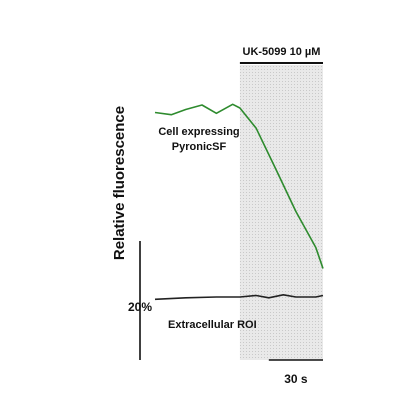  What do you see at coordinates (119, 183) in the screenshot?
I see `y-axis-label: Relative fluorescence` at bounding box center [119, 183].